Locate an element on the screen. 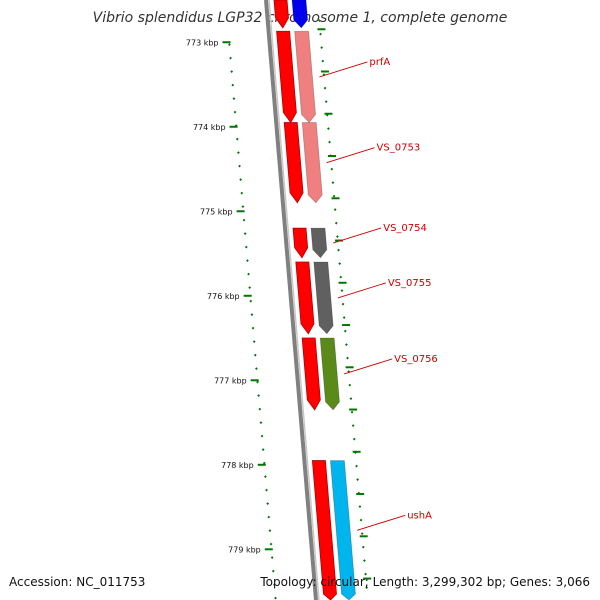  gene-scale-ticks is located at coordinates (344, 304).